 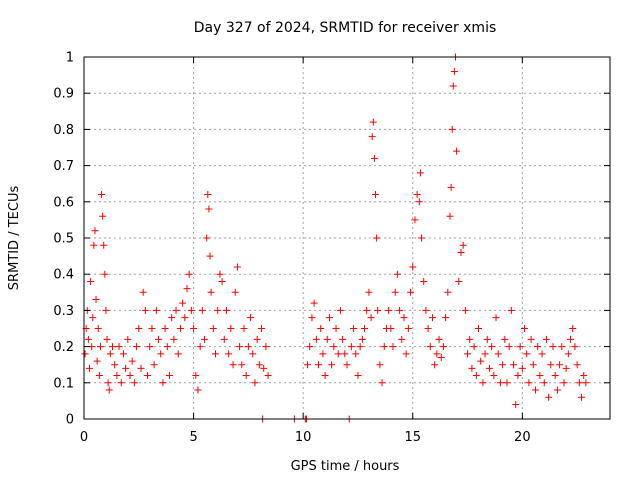 I want to click on y-tick-label: 0.6, so click(x=63, y=202).